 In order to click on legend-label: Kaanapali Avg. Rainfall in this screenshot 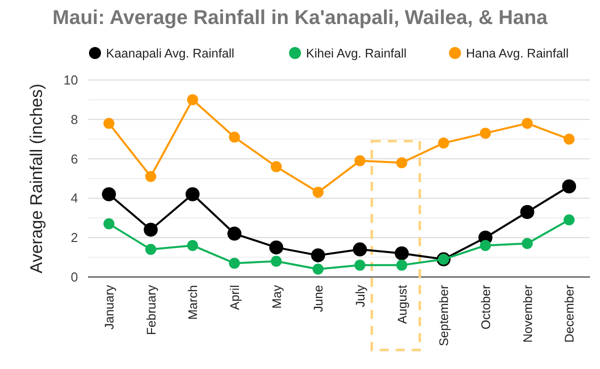, I will do `click(170, 53)`.